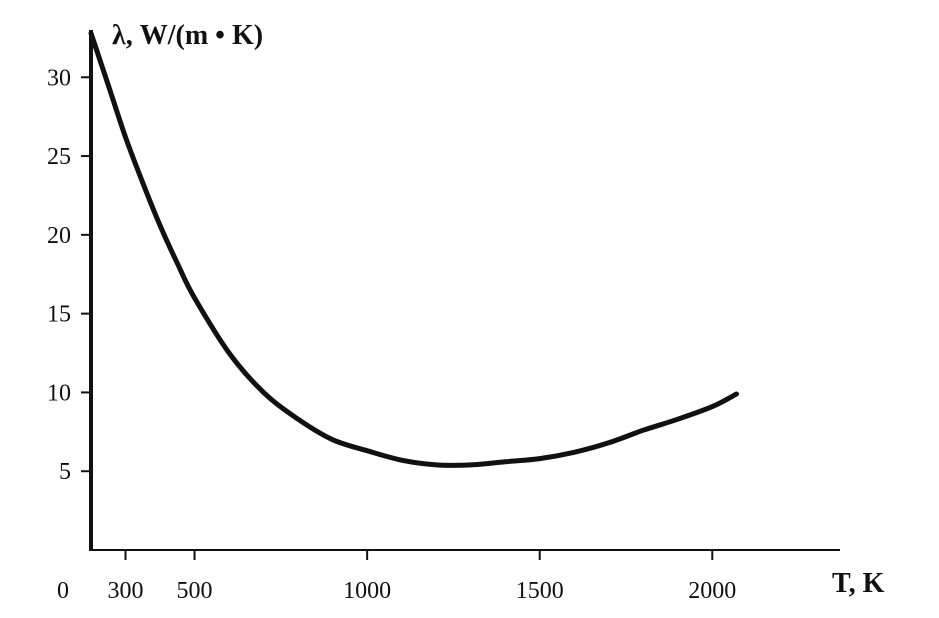 The height and width of the screenshot is (618, 939). What do you see at coordinates (126, 591) in the screenshot?
I see `x-tick-label: 300` at bounding box center [126, 591].